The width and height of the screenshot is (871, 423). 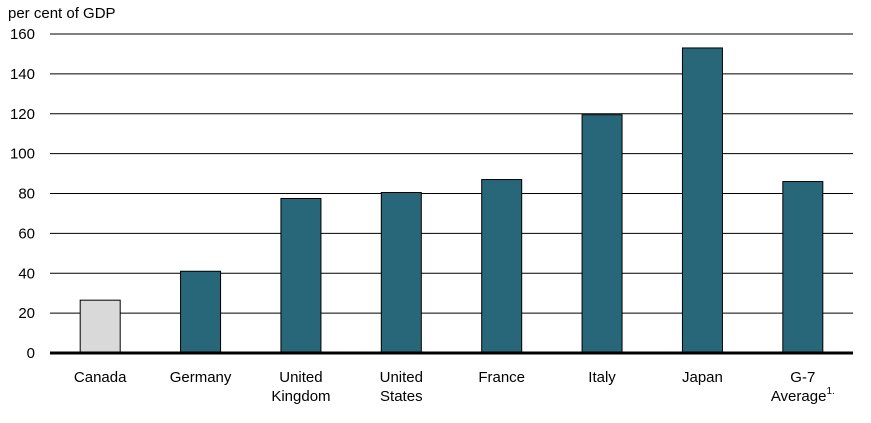 I want to click on x-tick-label: France, so click(x=501, y=377).